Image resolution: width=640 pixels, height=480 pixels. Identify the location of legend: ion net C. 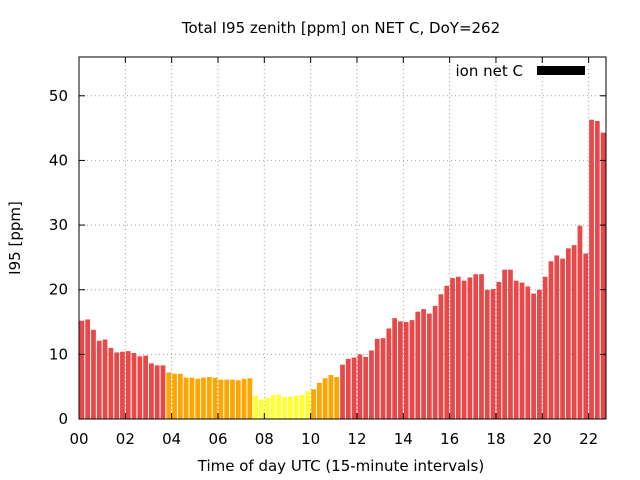
(520, 71).